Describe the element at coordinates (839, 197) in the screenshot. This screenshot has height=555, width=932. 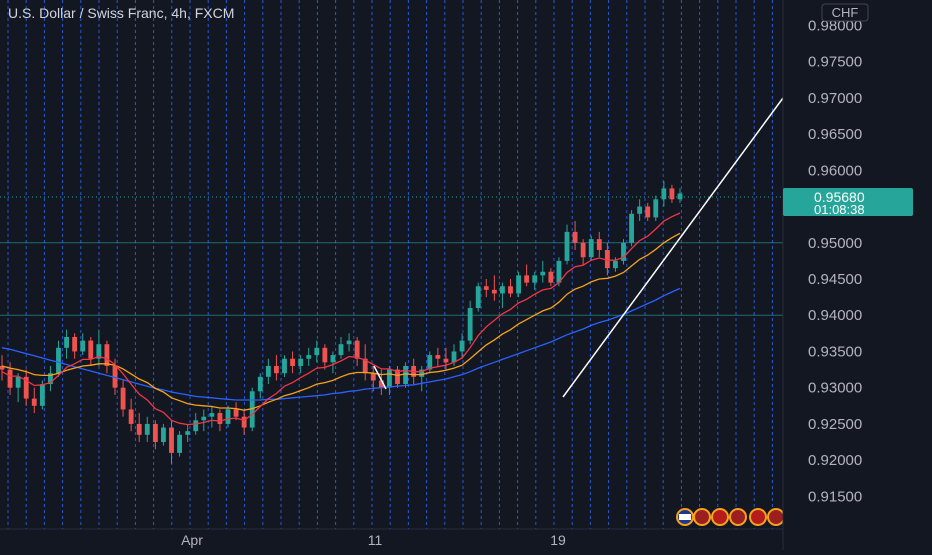
I see `last-price-value: 0.95680` at that location.